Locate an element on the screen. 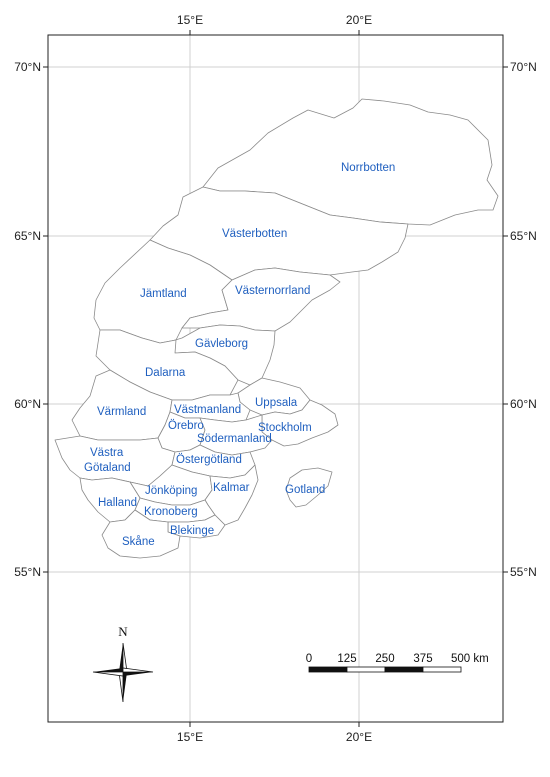 This screenshot has height=777, width=550. scale-label-125: 125 is located at coordinates (346, 659).